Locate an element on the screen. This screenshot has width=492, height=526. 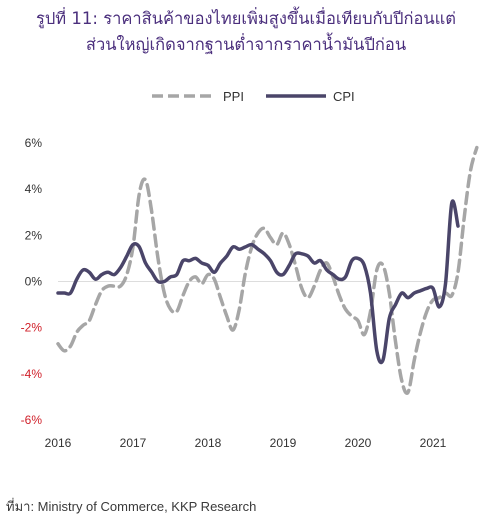
x-tick-label: 2016 is located at coordinates (58, 443).